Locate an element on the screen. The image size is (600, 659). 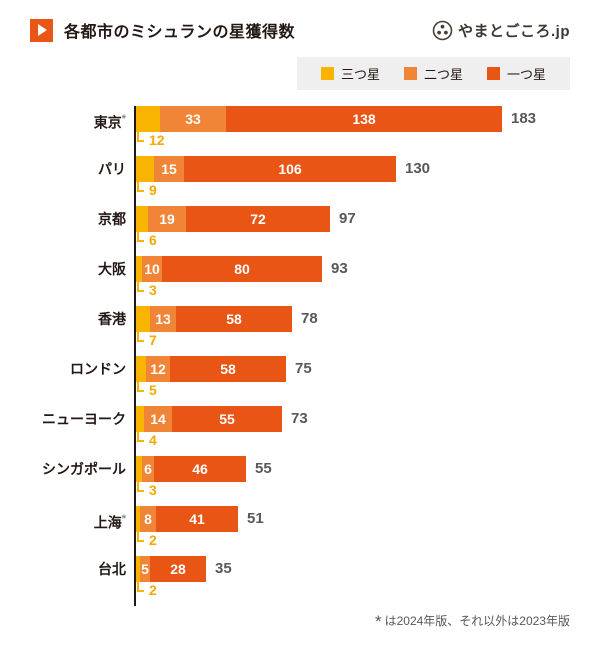
one-star-value: 28 is located at coordinates (178, 569).